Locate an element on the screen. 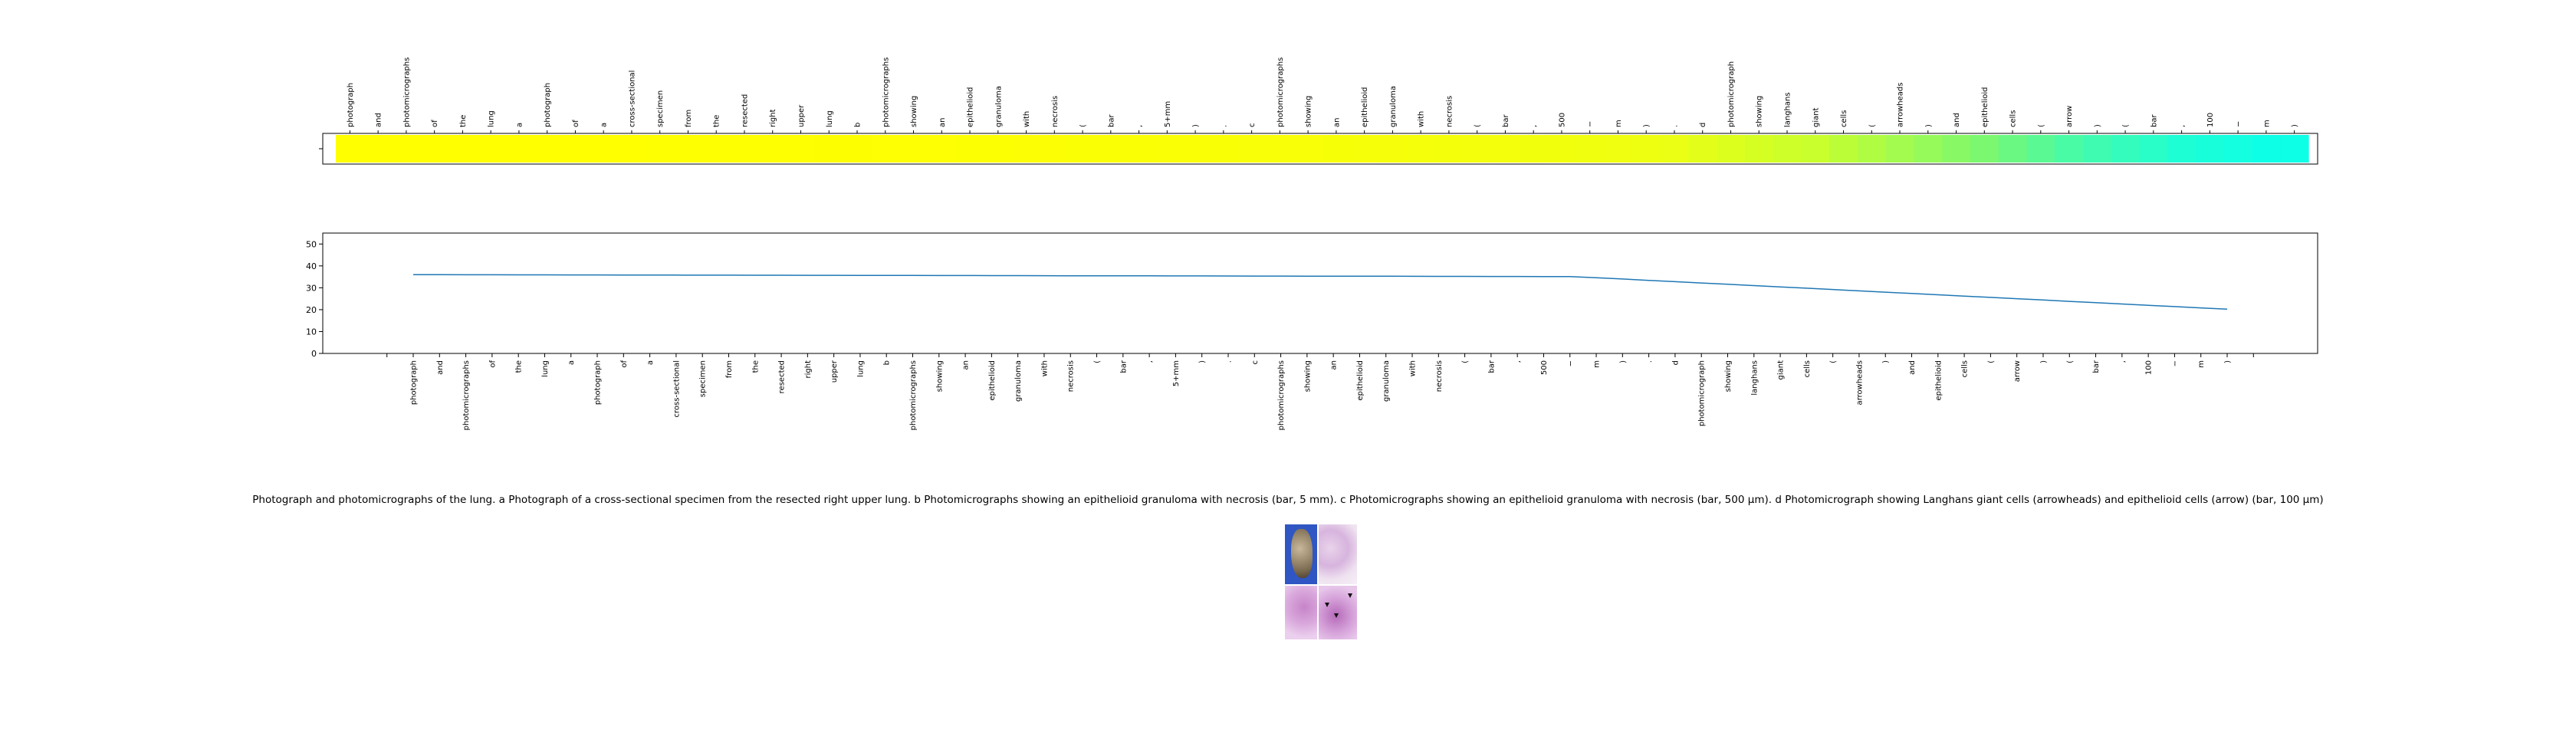 This screenshot has height=736, width=2576. line-xtick-label: the is located at coordinates (755, 366).